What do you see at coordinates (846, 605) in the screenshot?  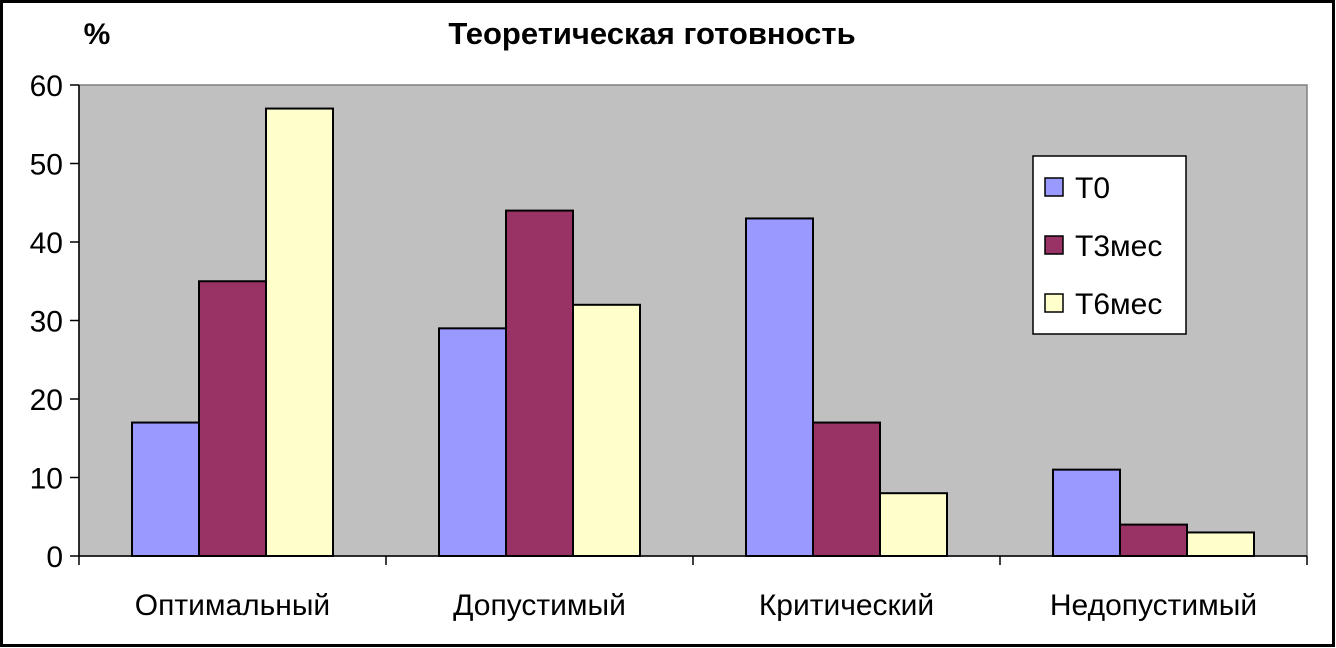 I see `category-label: Критический` at bounding box center [846, 605].